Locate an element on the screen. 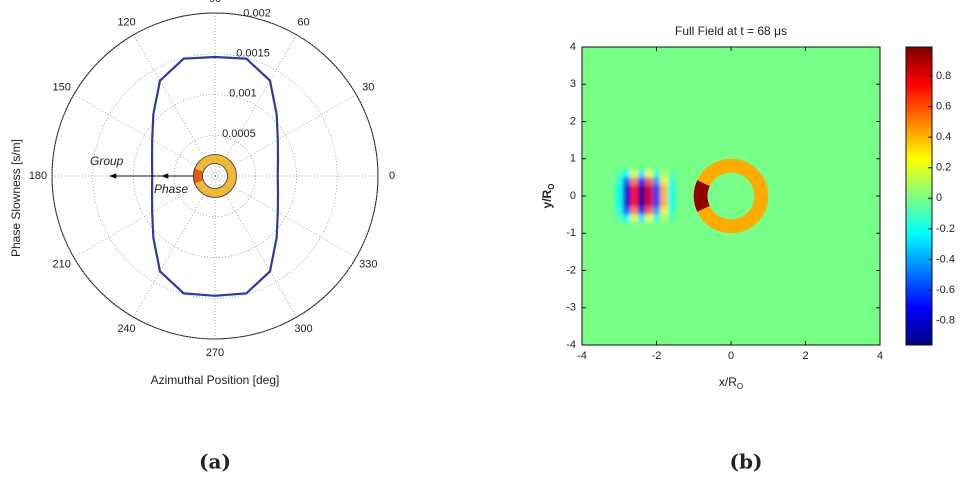 The height and width of the screenshot is (481, 966). caption: (b) is located at coordinates (746, 462).